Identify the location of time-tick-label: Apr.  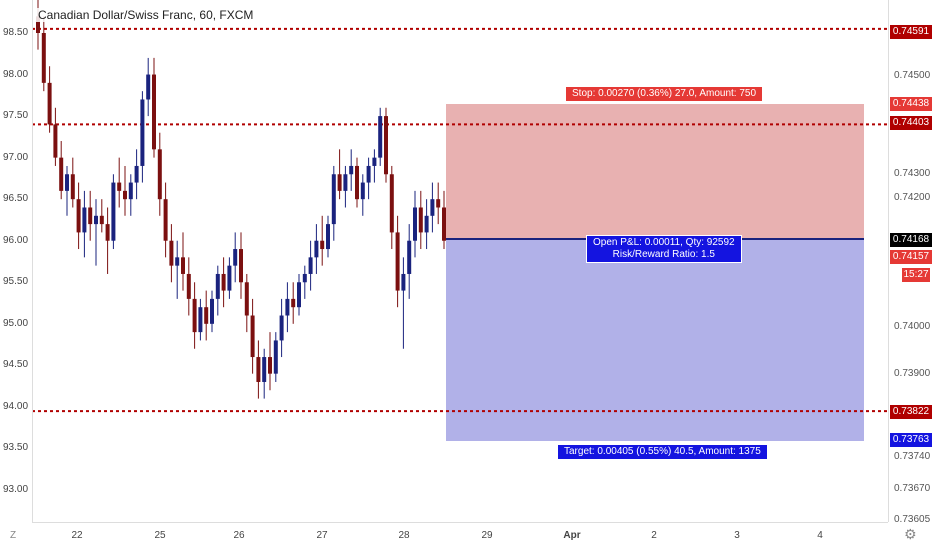
(572, 535).